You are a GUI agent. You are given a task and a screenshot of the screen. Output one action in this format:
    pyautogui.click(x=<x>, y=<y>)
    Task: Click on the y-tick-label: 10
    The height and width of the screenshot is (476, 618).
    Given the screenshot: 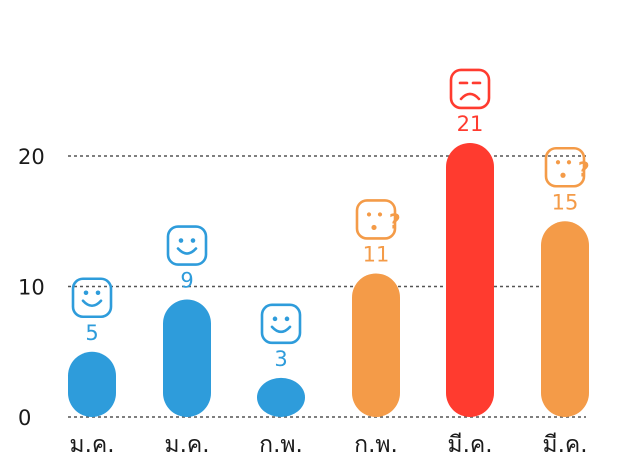 What is the action you would take?
    pyautogui.click(x=31, y=288)
    